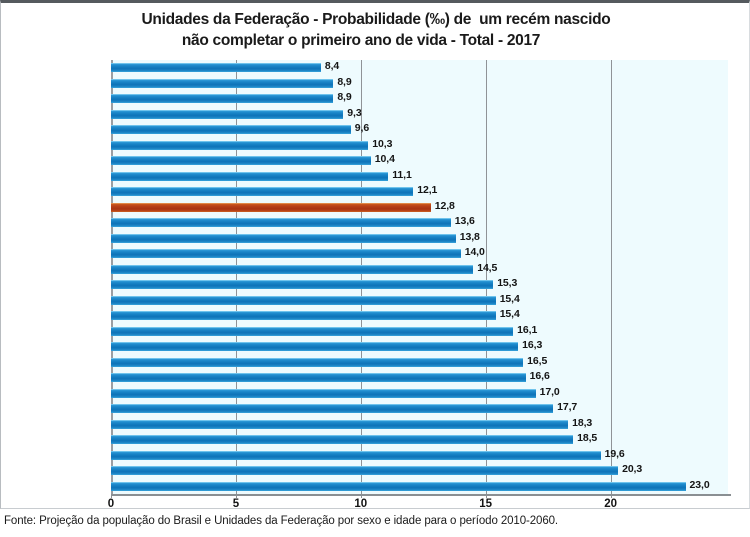 This screenshot has width=750, height=537. I want to click on bar-row: Golás14,5, so click(419, 270).